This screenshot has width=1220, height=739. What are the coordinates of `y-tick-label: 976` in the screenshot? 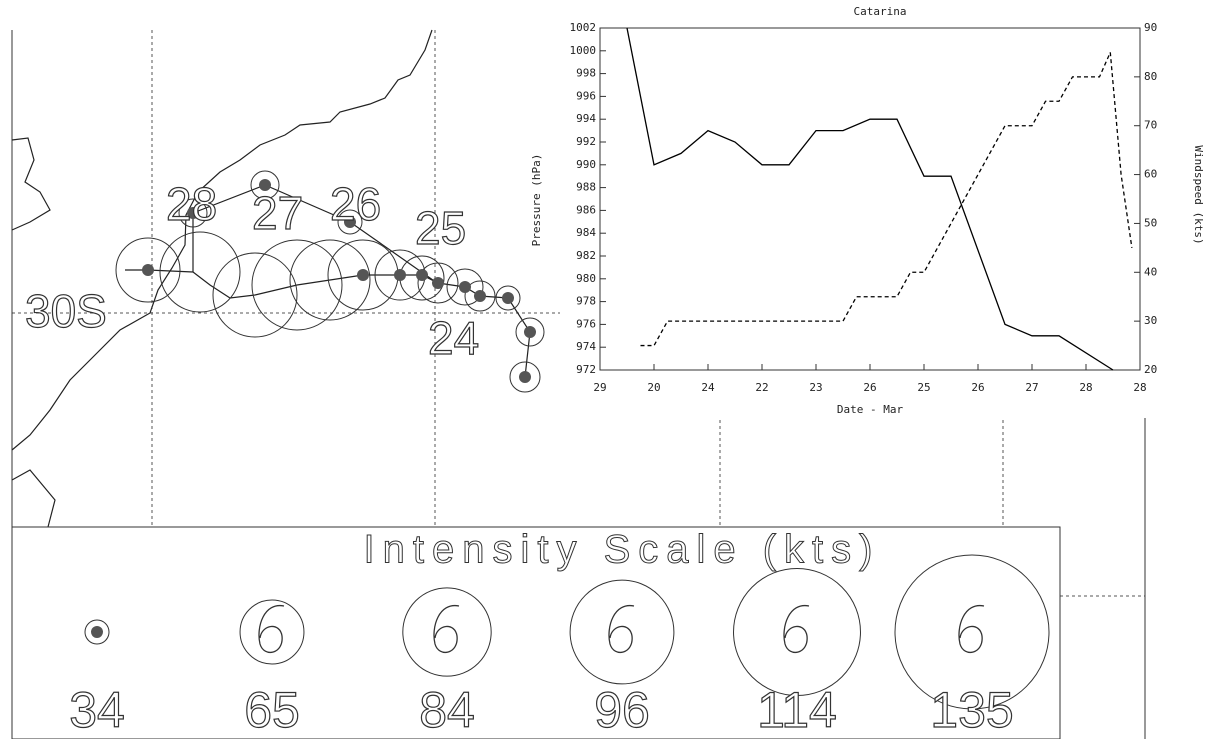 It's located at (586, 323).